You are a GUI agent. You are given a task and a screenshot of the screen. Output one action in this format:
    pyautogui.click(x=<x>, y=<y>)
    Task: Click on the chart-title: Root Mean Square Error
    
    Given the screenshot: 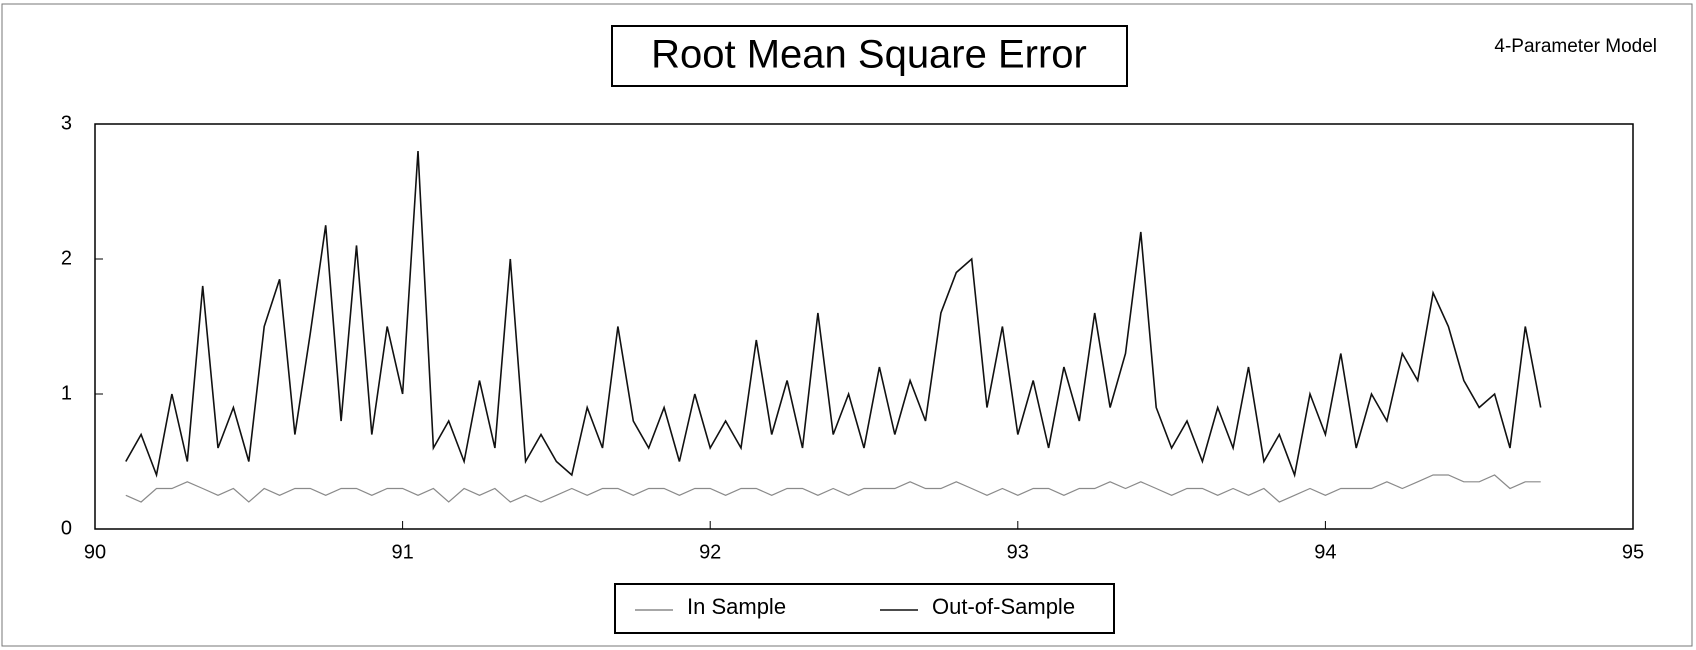 What is the action you would take?
    pyautogui.click(x=869, y=55)
    